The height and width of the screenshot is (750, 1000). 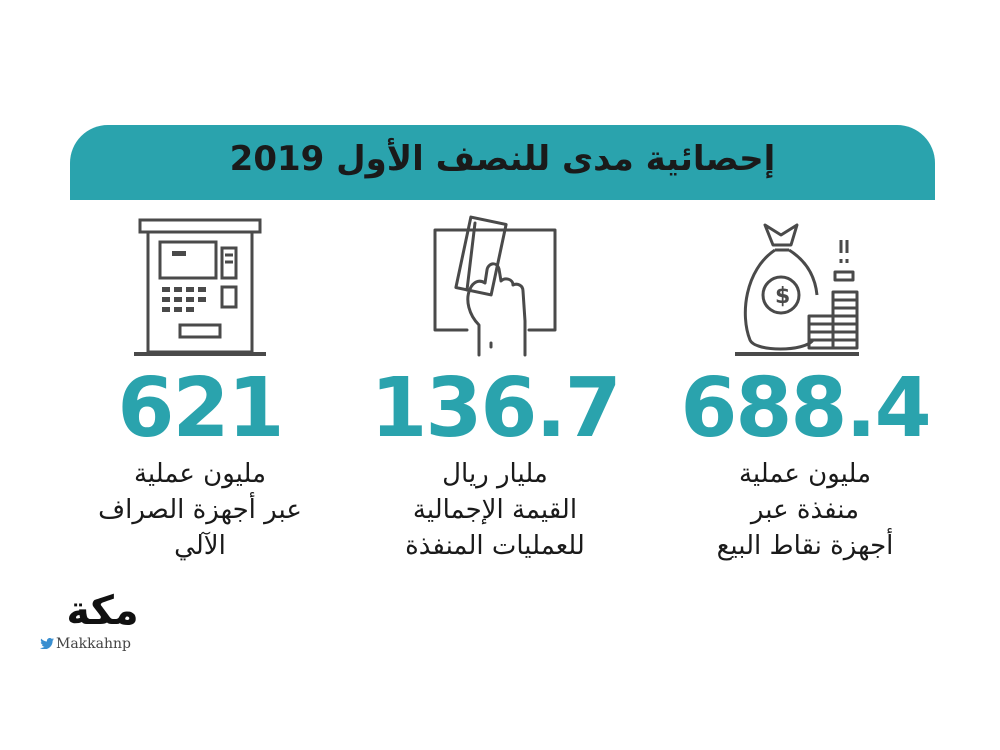 I want to click on logo-mark: مكة, so click(x=102, y=611).